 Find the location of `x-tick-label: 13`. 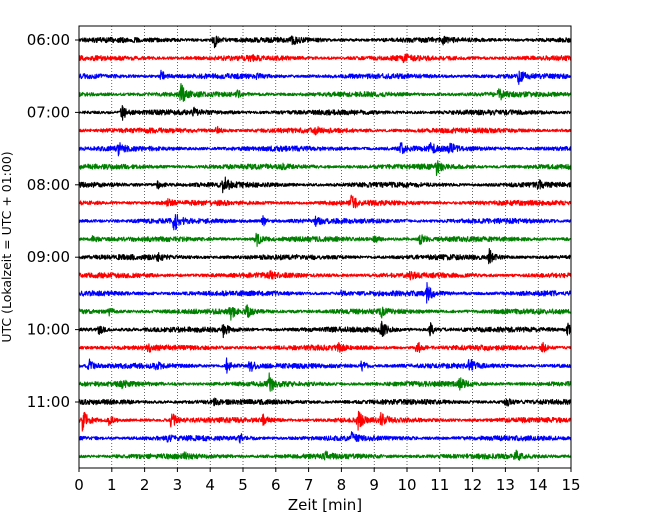

x-tick-label: 13 is located at coordinates (505, 485).